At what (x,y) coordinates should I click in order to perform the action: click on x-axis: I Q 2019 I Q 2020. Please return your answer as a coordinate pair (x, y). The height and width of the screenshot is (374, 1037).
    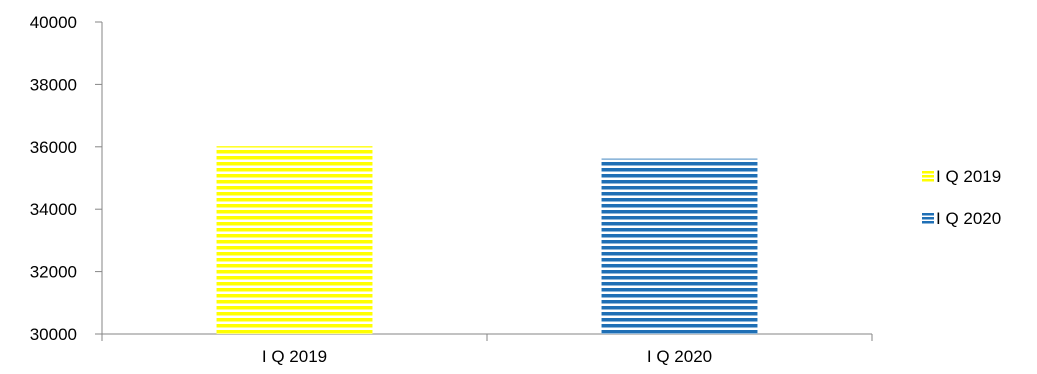
    Looking at the image, I should click on (487, 349).